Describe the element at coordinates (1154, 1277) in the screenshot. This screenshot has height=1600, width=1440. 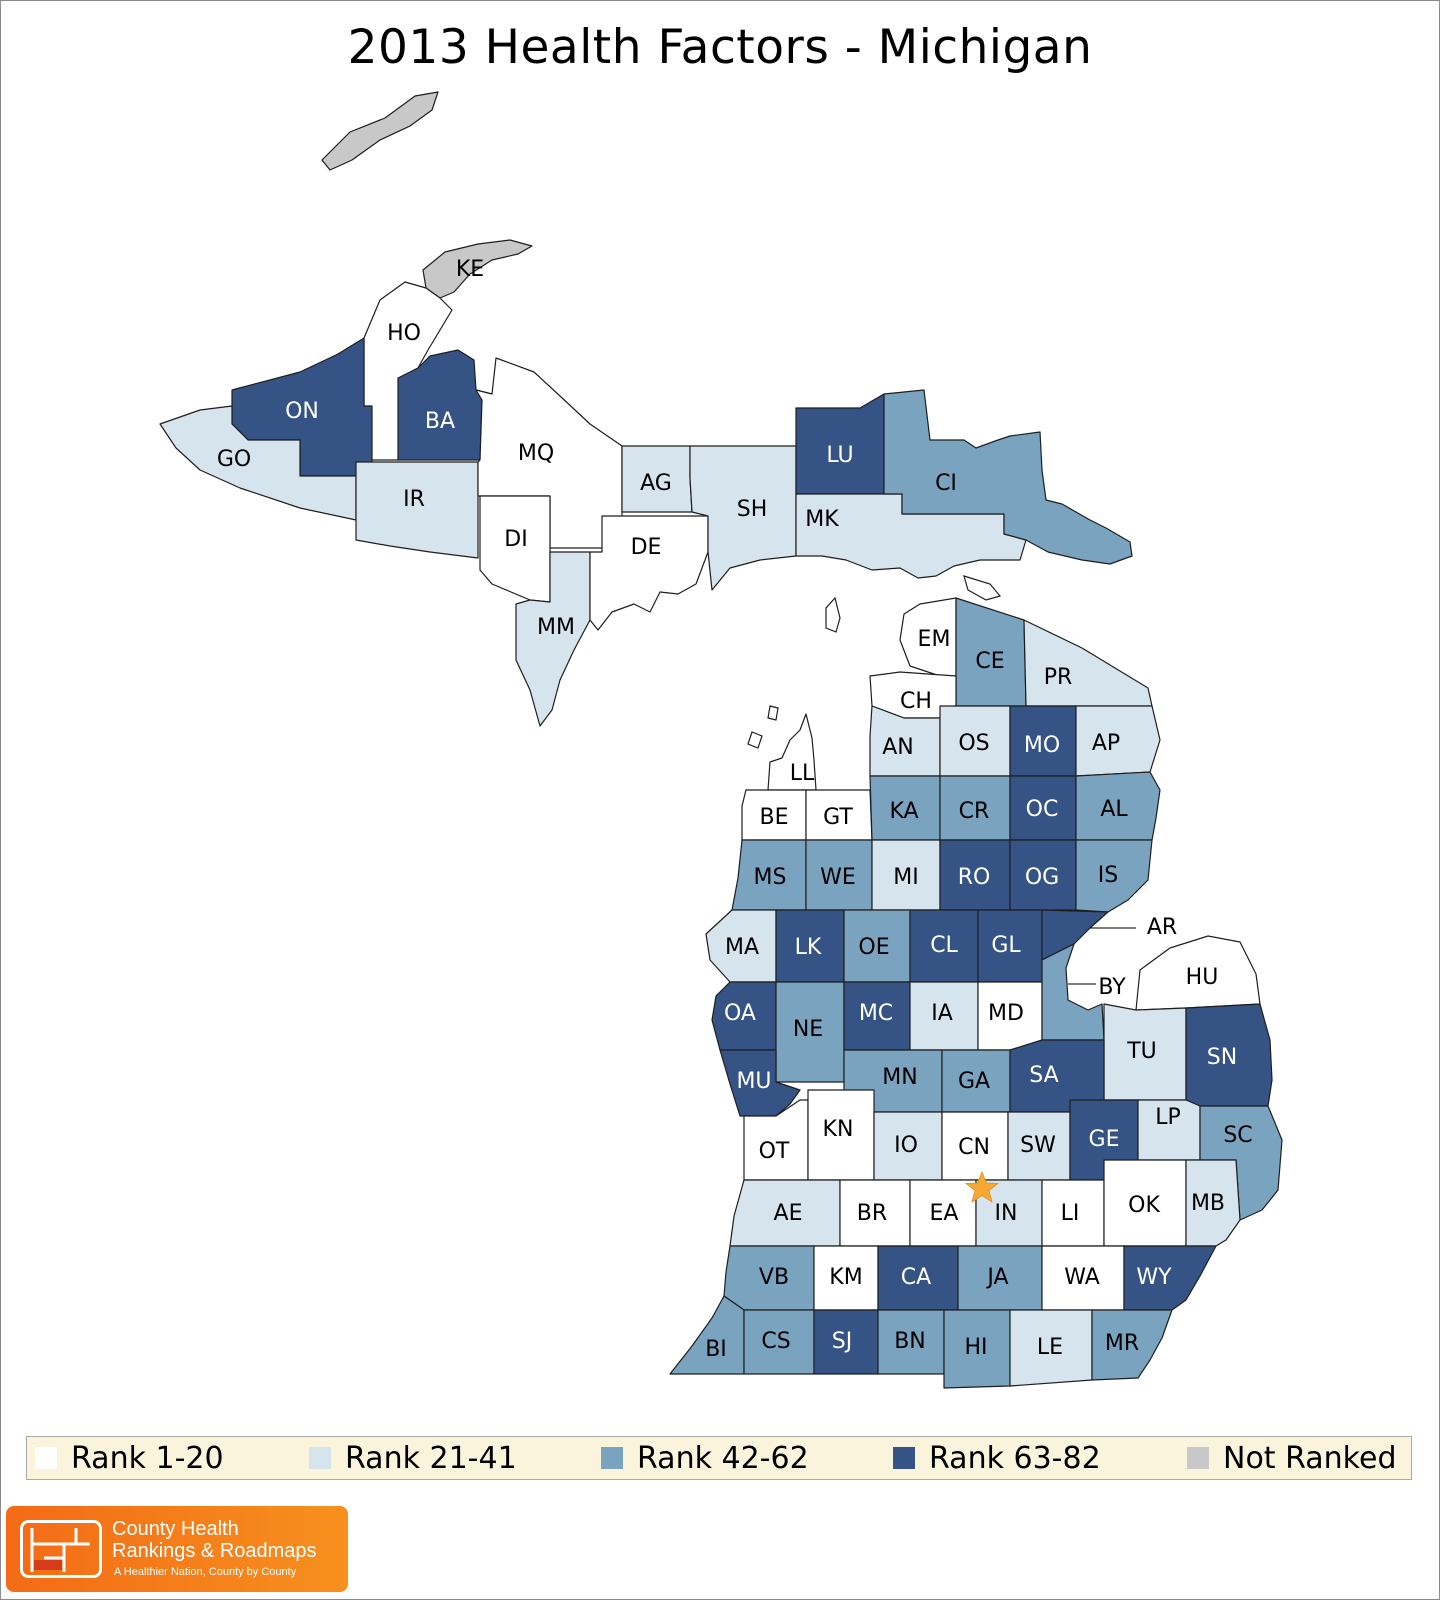
I see `county-label-wy: WY` at that location.